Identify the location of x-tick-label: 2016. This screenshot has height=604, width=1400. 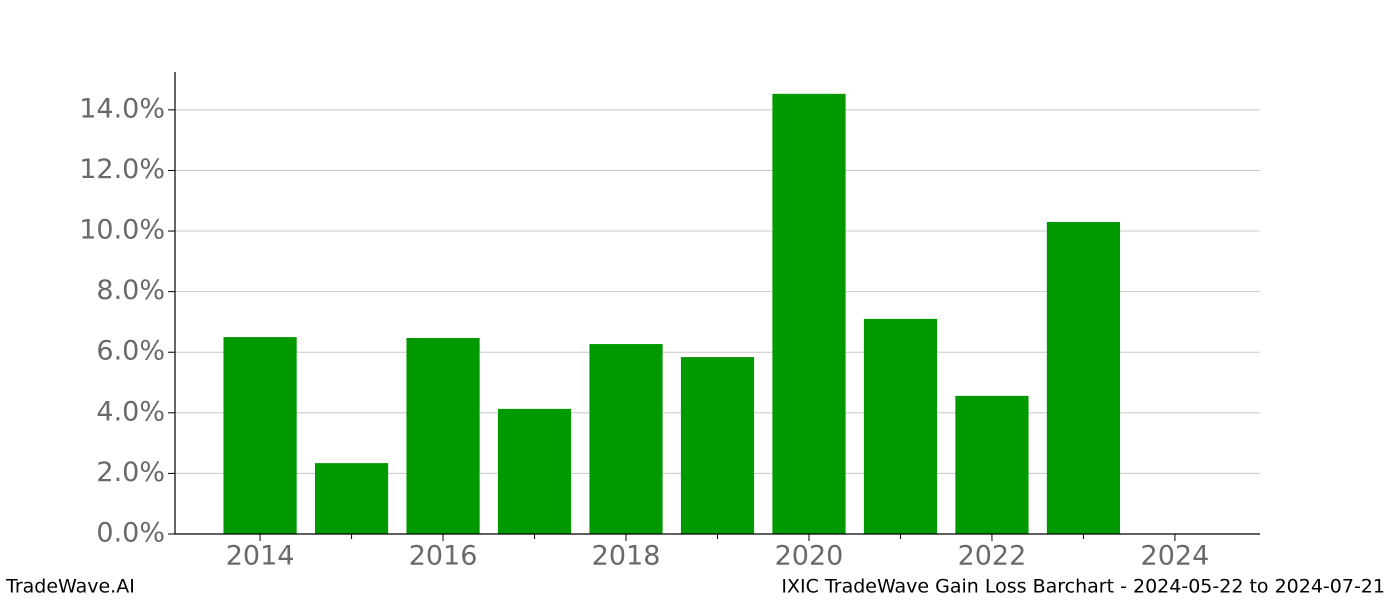
(443, 556).